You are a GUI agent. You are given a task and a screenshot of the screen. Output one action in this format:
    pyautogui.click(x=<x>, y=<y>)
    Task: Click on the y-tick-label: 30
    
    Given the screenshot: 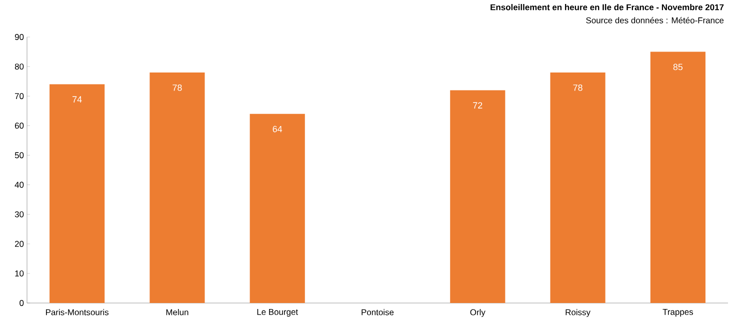 What is the action you would take?
    pyautogui.click(x=19, y=214)
    